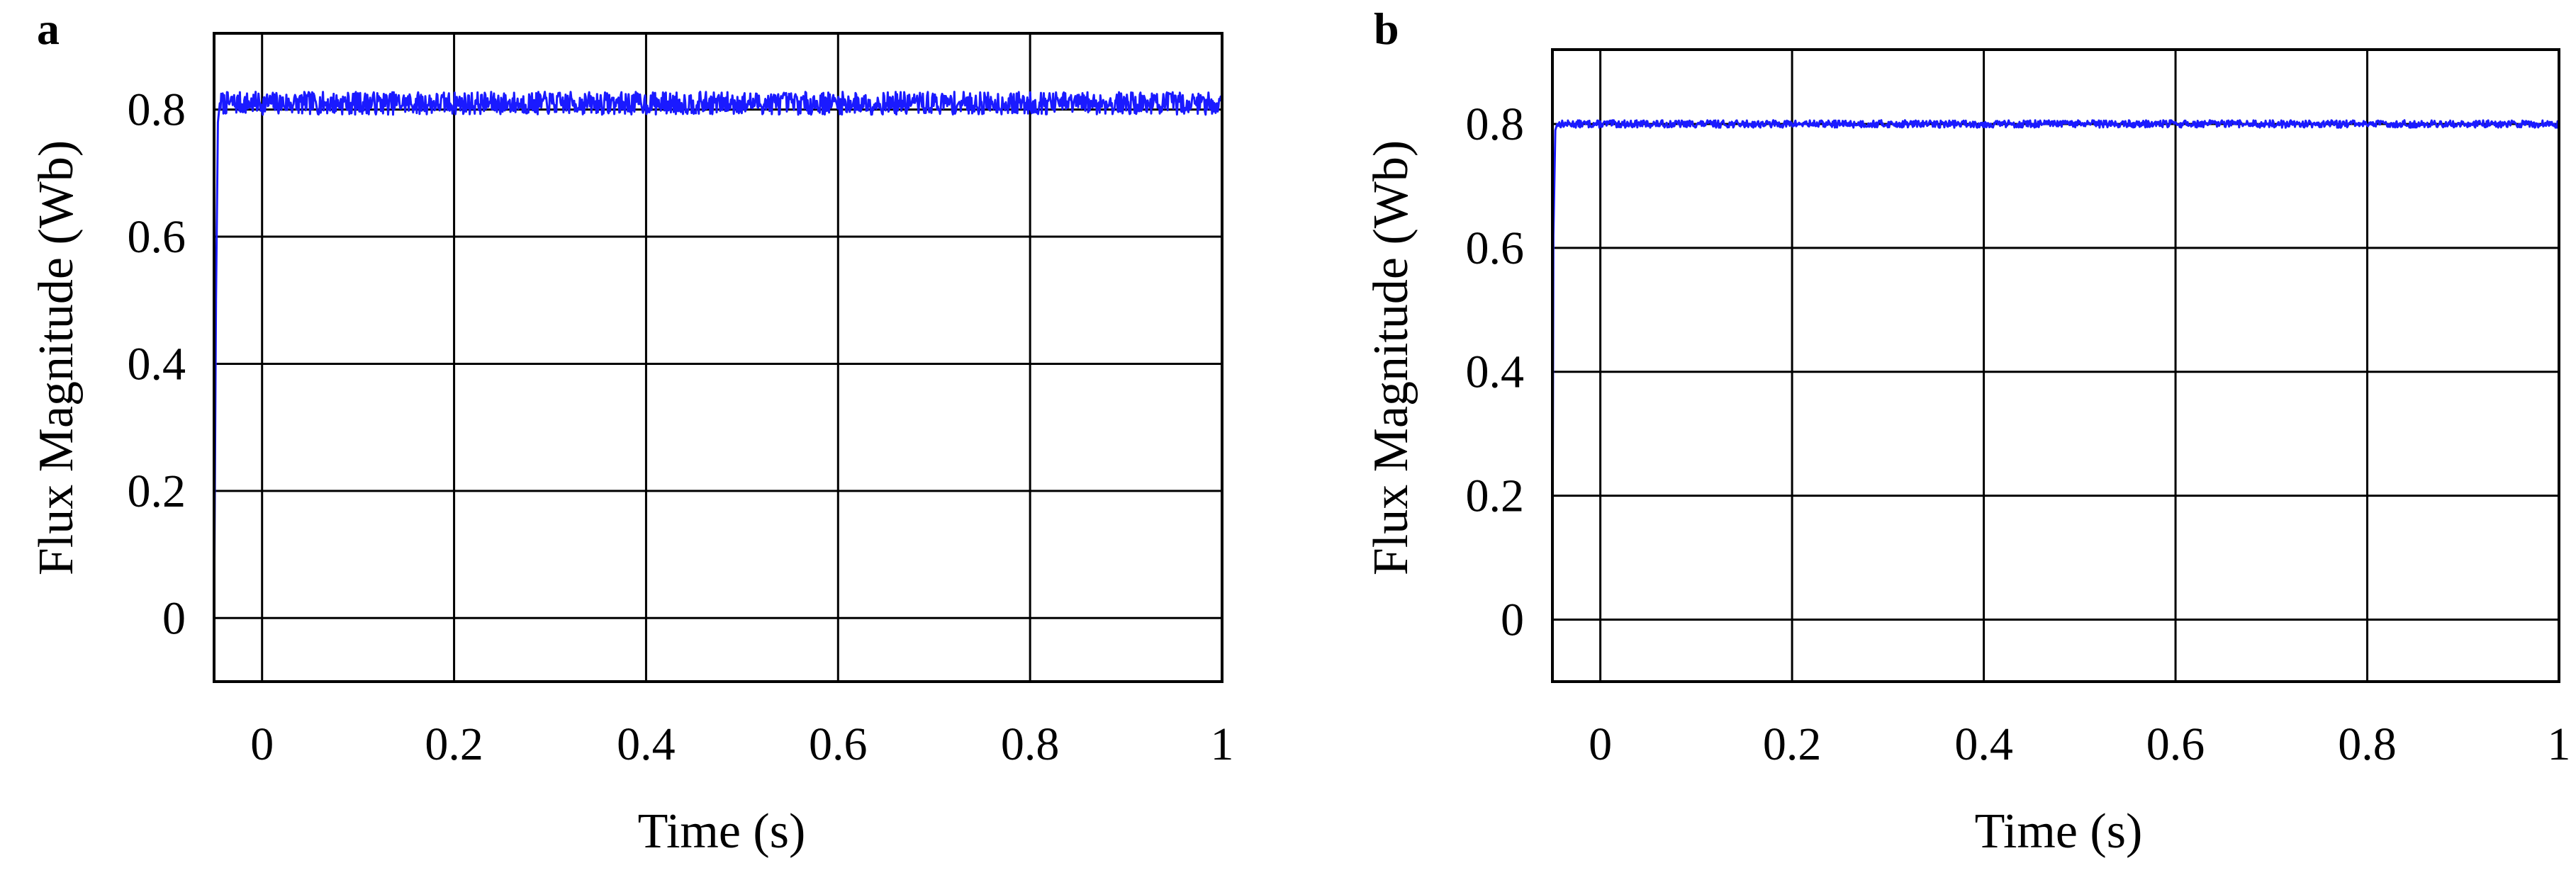 The width and height of the screenshot is (2576, 880). What do you see at coordinates (2079, 744) in the screenshot?
I see `panel-b-x-ticks: 0 0.2 0.4 0.6 0.8 1` at bounding box center [2079, 744].